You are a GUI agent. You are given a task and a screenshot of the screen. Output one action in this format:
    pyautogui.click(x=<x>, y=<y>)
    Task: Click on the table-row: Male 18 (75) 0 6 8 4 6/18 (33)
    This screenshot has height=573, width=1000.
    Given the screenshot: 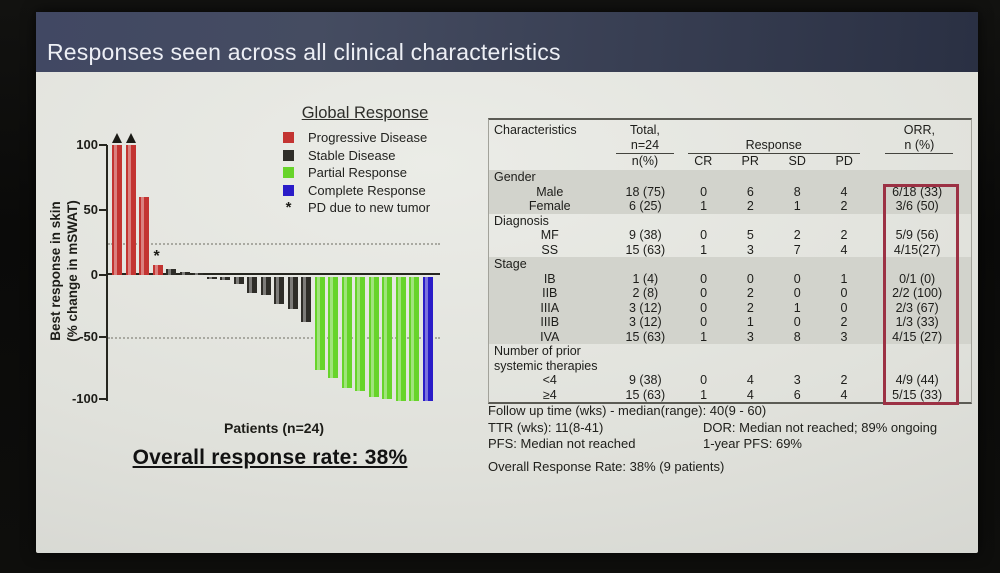 What is the action you would take?
    pyautogui.click(x=730, y=191)
    